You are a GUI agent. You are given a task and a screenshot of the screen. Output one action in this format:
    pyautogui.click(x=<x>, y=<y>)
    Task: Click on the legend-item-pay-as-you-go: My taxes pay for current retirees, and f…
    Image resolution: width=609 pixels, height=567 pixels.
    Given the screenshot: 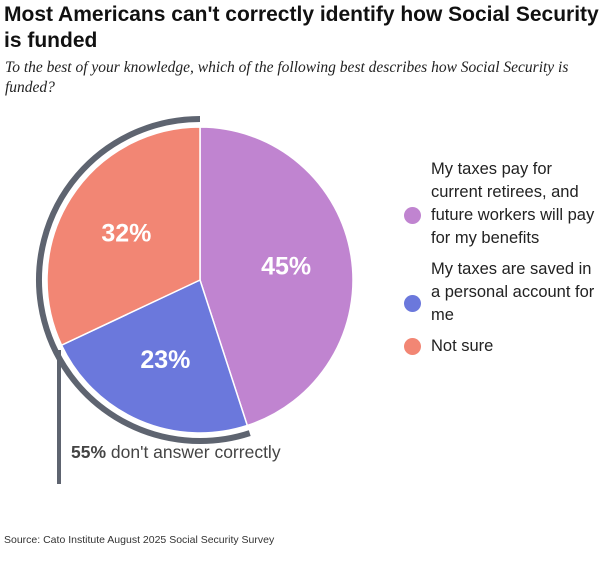 What is the action you would take?
    pyautogui.click(x=504, y=204)
    